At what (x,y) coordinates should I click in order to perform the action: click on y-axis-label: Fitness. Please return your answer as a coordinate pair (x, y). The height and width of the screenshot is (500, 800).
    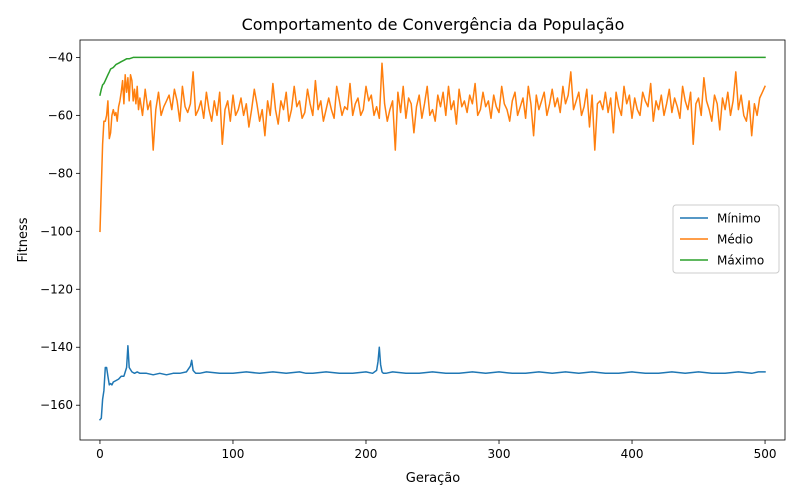
    Looking at the image, I should click on (23, 239).